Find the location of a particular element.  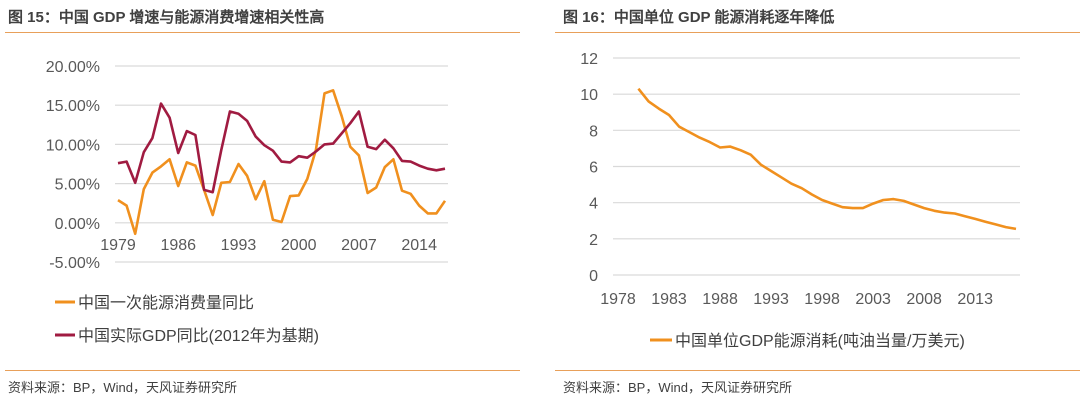

right-x-tick-label: 1993 is located at coordinates (771, 299).